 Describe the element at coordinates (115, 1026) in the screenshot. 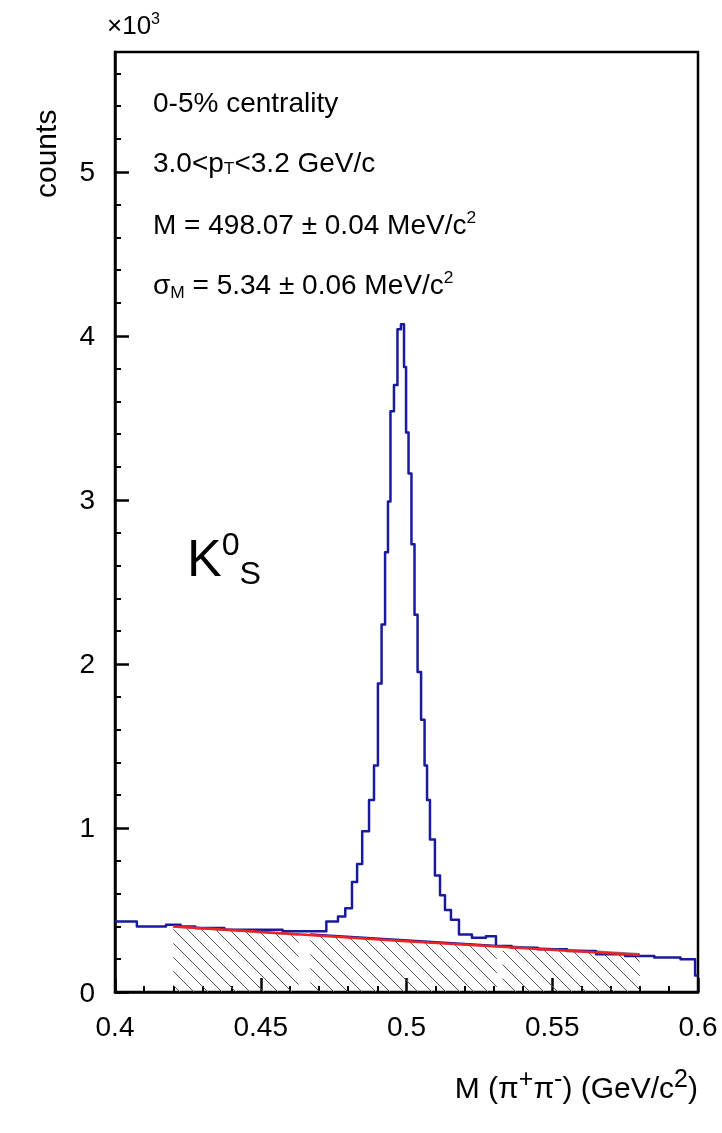

I see `x-tick-label: 0.4` at that location.